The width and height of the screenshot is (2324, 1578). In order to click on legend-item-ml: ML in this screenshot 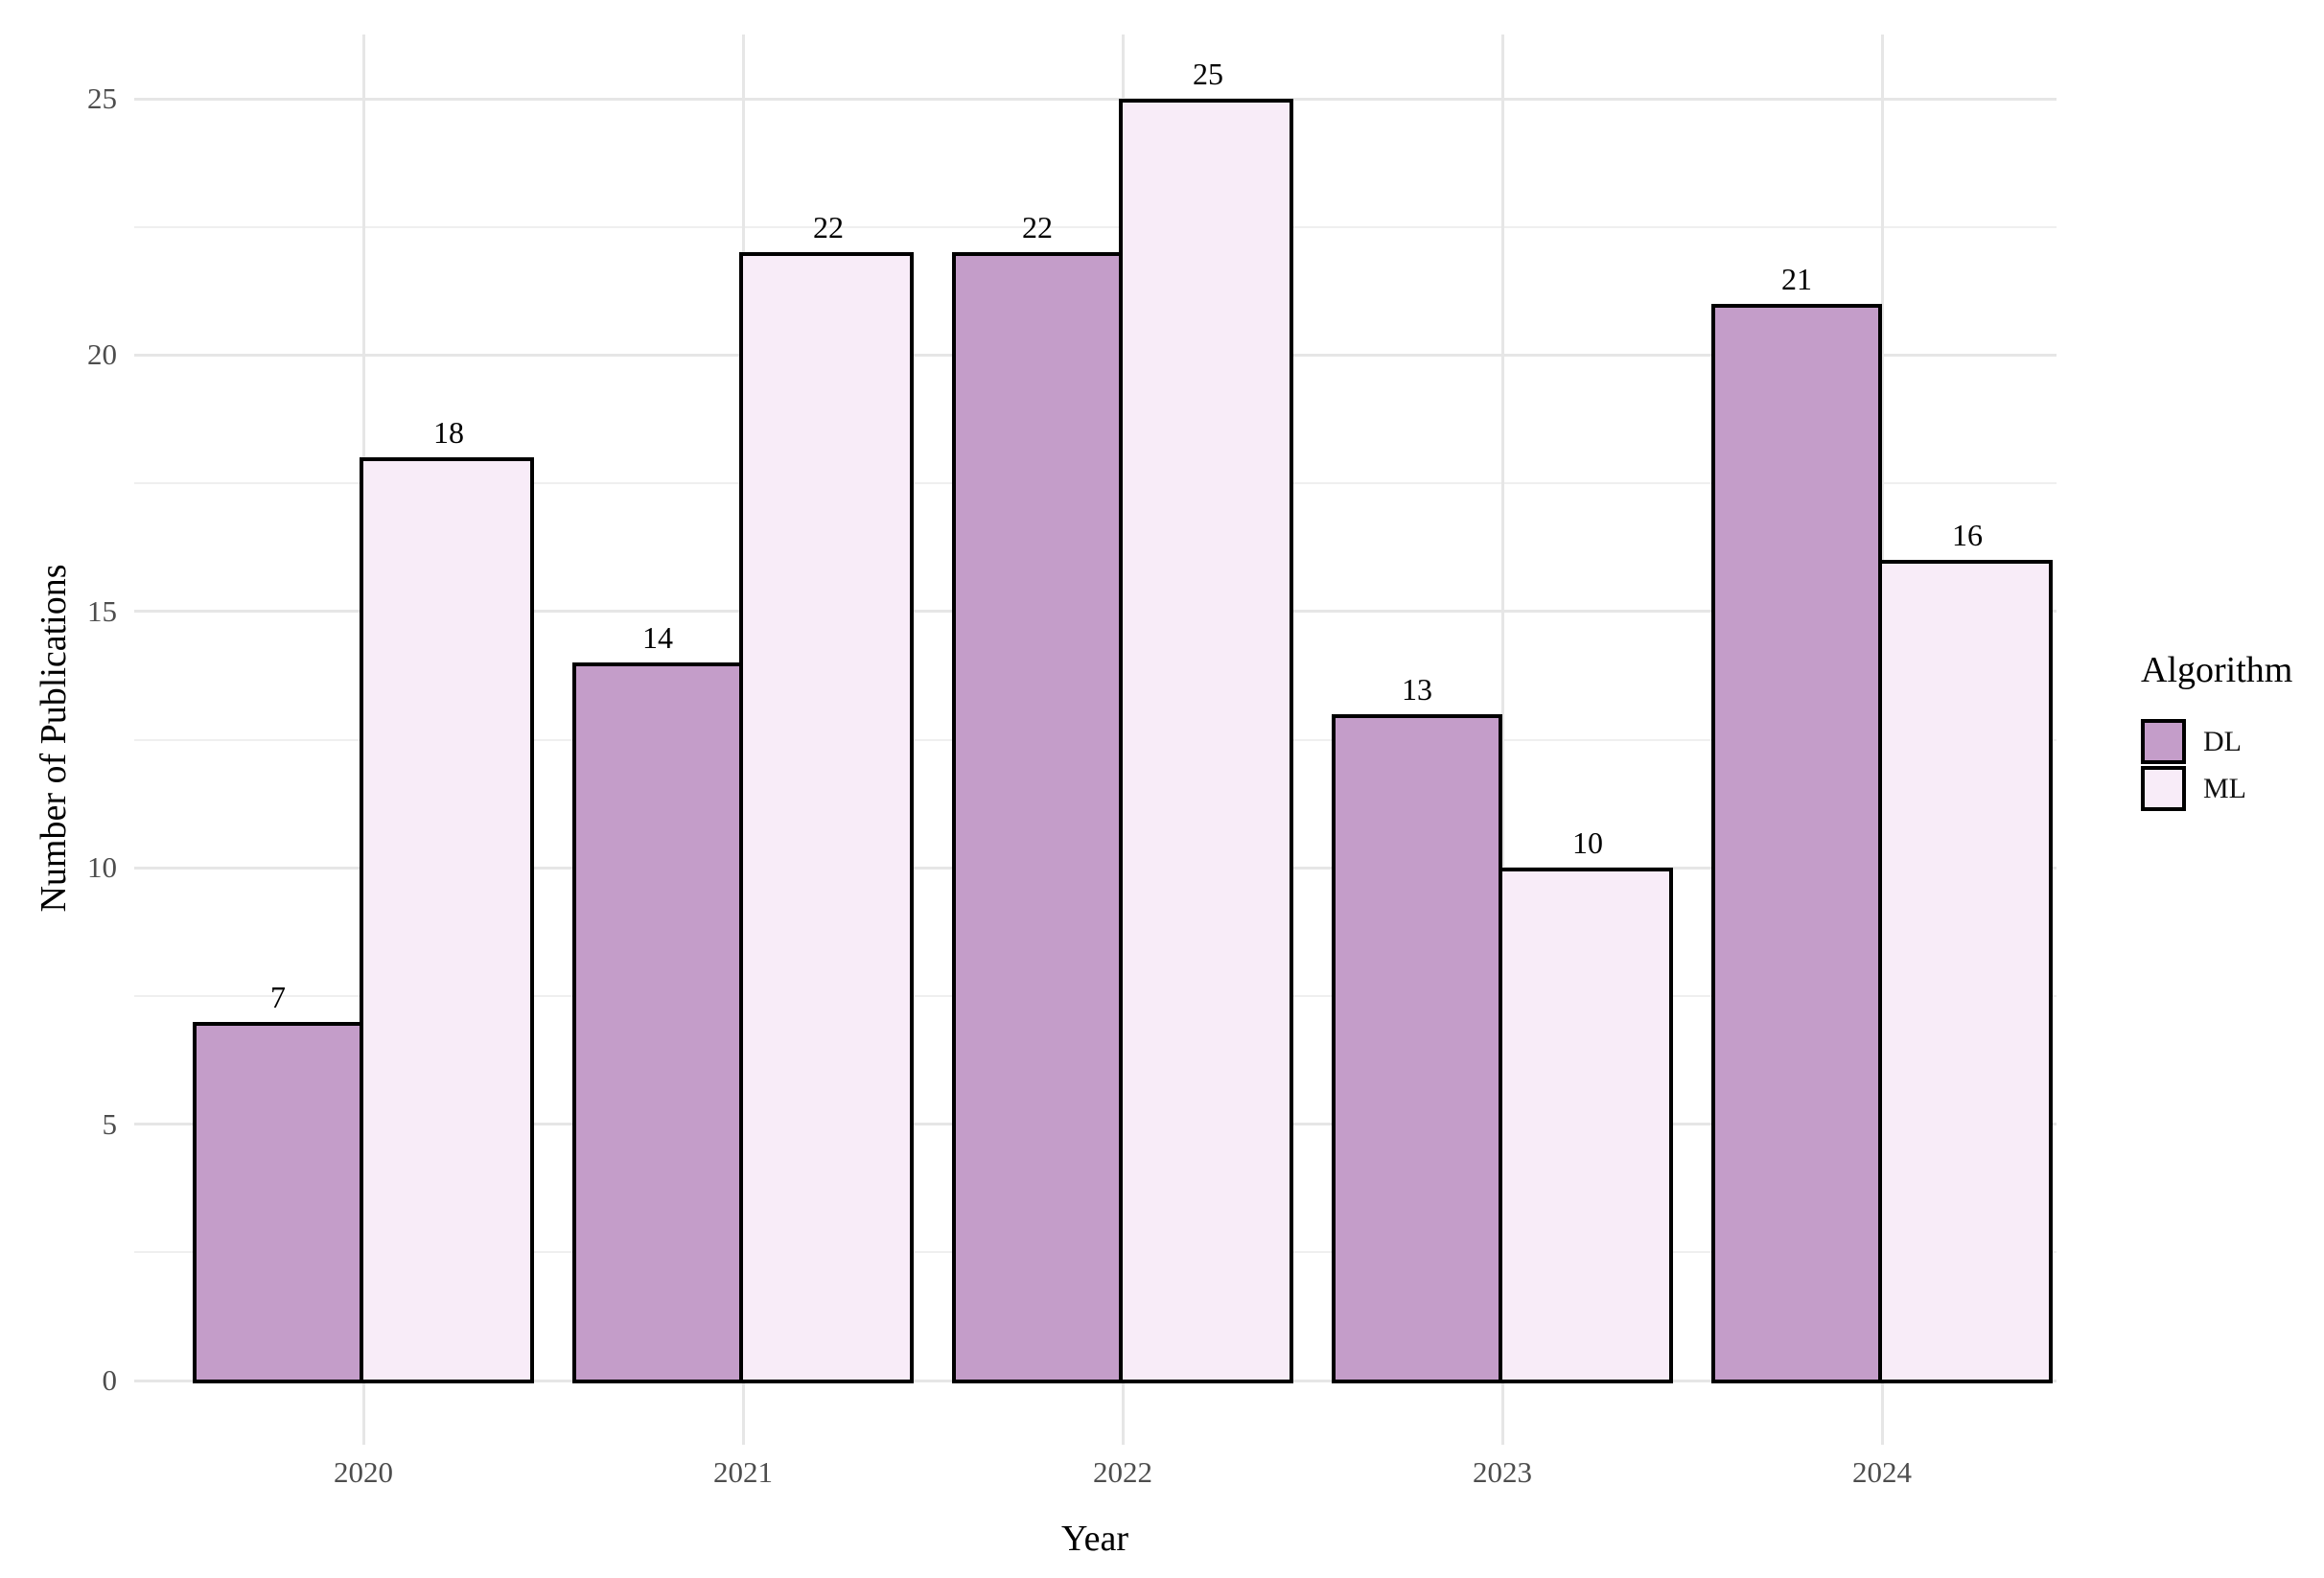, I will do `click(2216, 789)`.